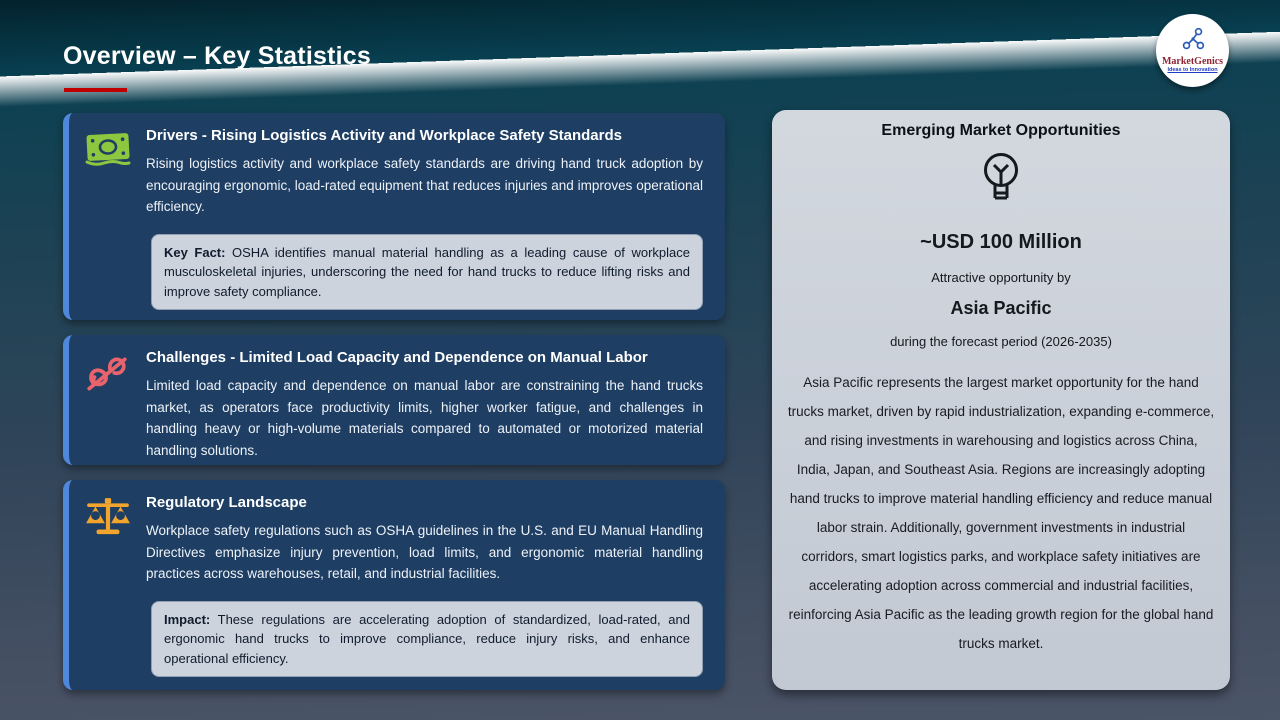 The height and width of the screenshot is (720, 1280). What do you see at coordinates (1001, 181) in the screenshot?
I see `lightbulb-icon` at bounding box center [1001, 181].